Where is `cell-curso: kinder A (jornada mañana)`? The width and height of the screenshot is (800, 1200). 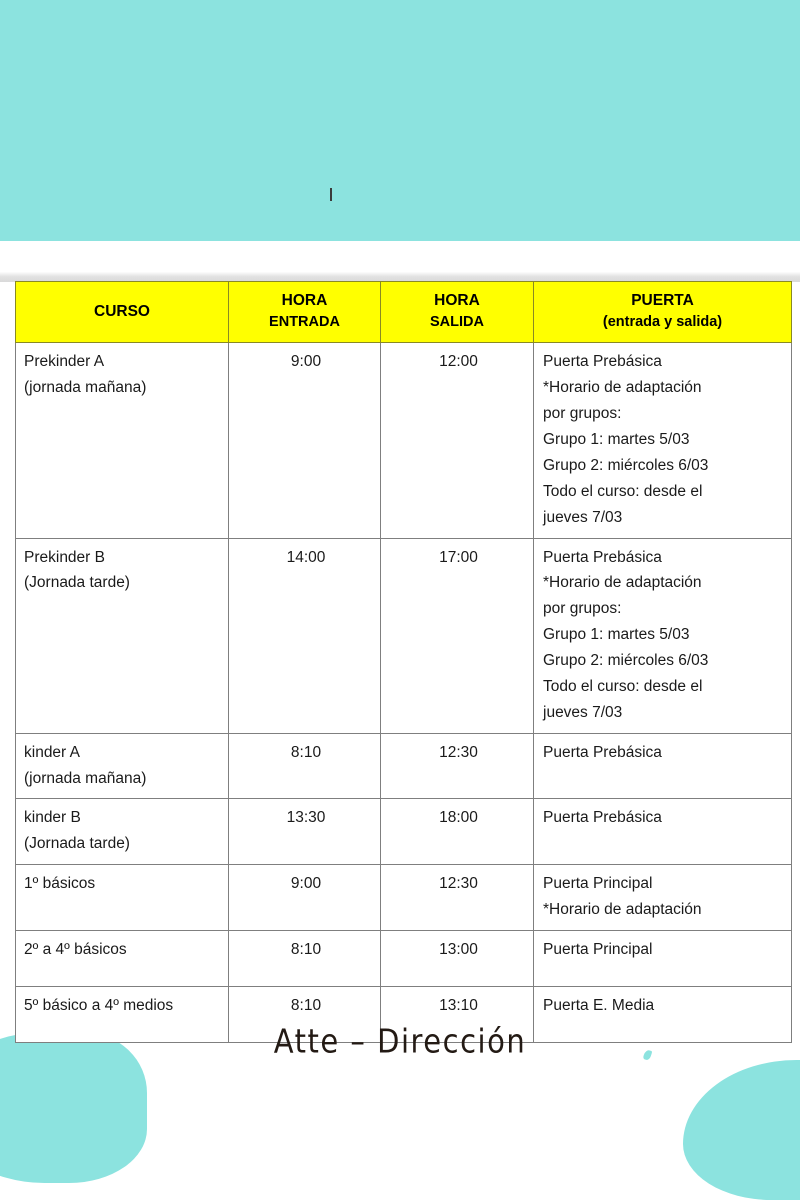
cell-curso: kinder A (jornada mañana) is located at coordinates (122, 766).